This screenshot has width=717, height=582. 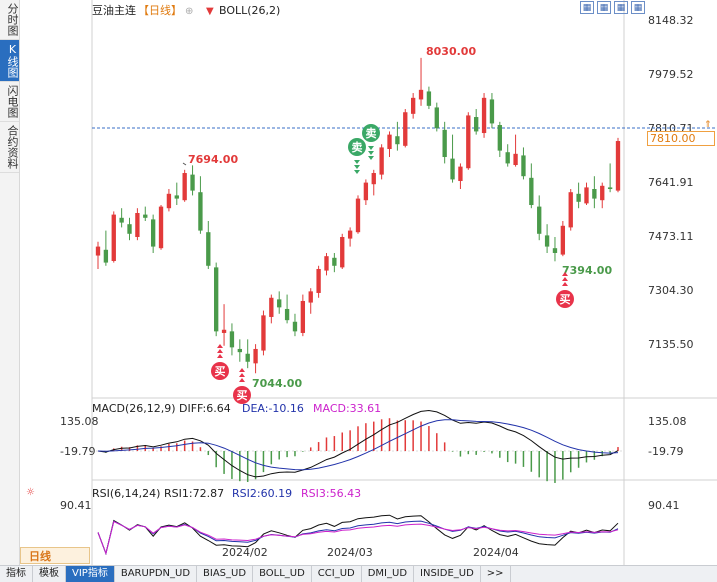 I want to click on price-tick: 7473.11, so click(x=671, y=236).